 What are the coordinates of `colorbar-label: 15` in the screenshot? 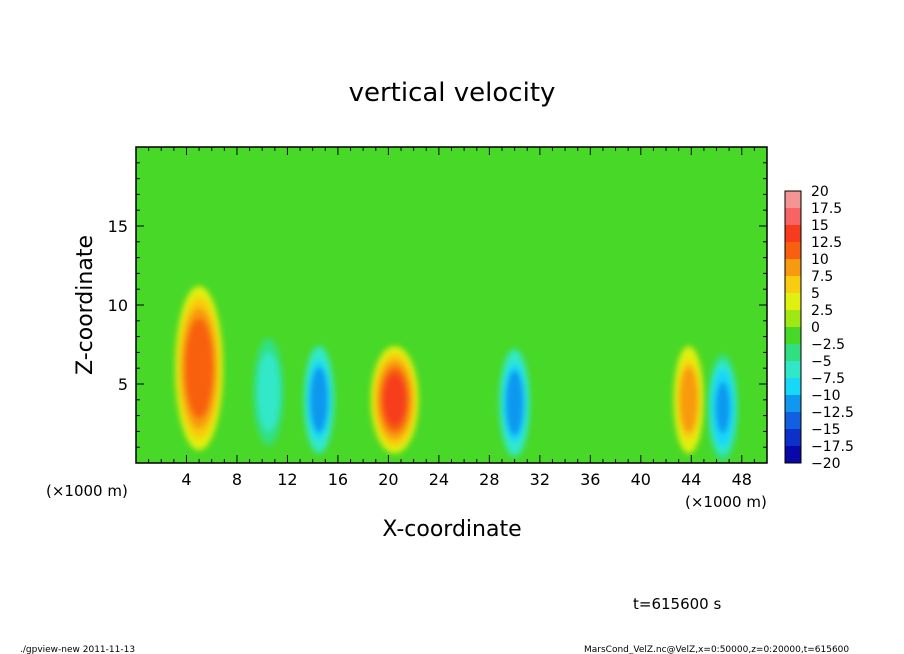 It's located at (820, 226).